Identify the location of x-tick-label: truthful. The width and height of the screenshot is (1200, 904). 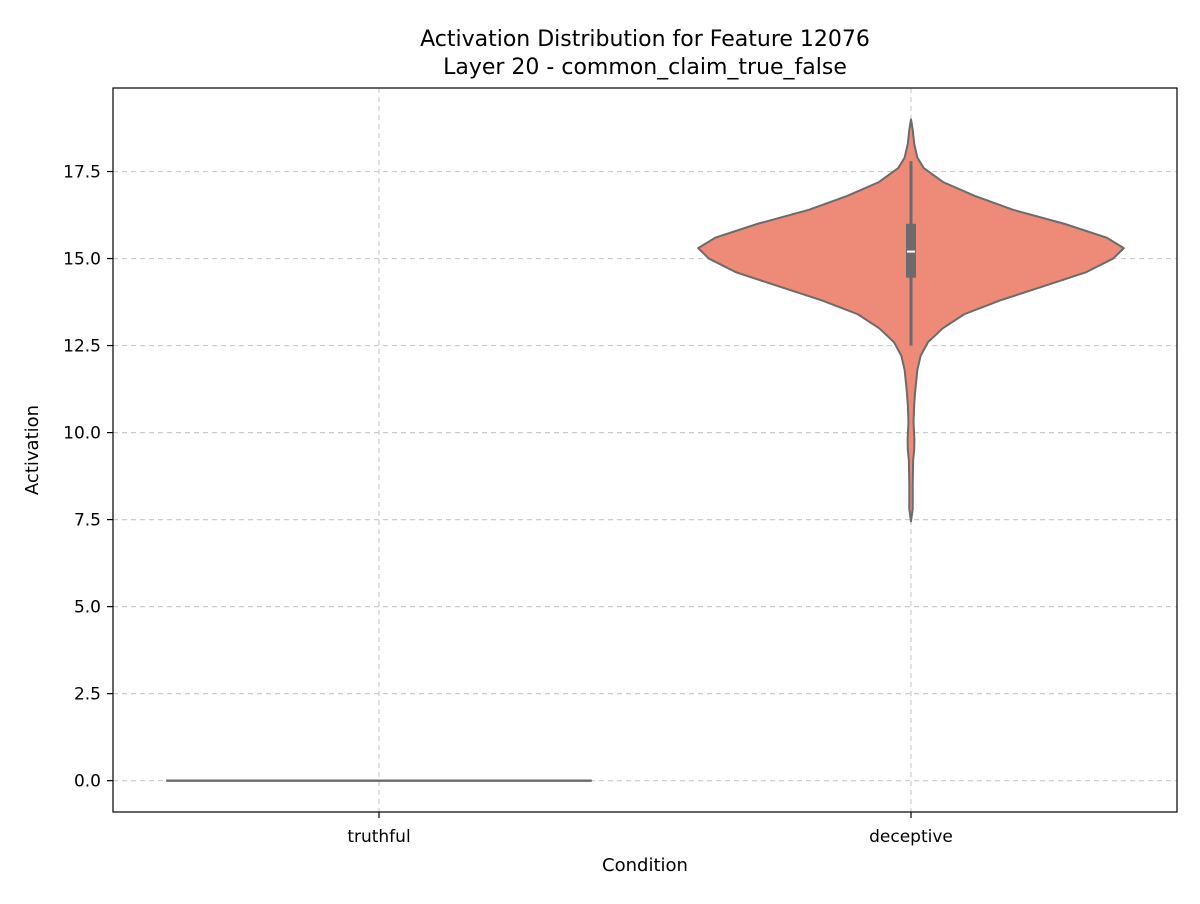
(378, 837).